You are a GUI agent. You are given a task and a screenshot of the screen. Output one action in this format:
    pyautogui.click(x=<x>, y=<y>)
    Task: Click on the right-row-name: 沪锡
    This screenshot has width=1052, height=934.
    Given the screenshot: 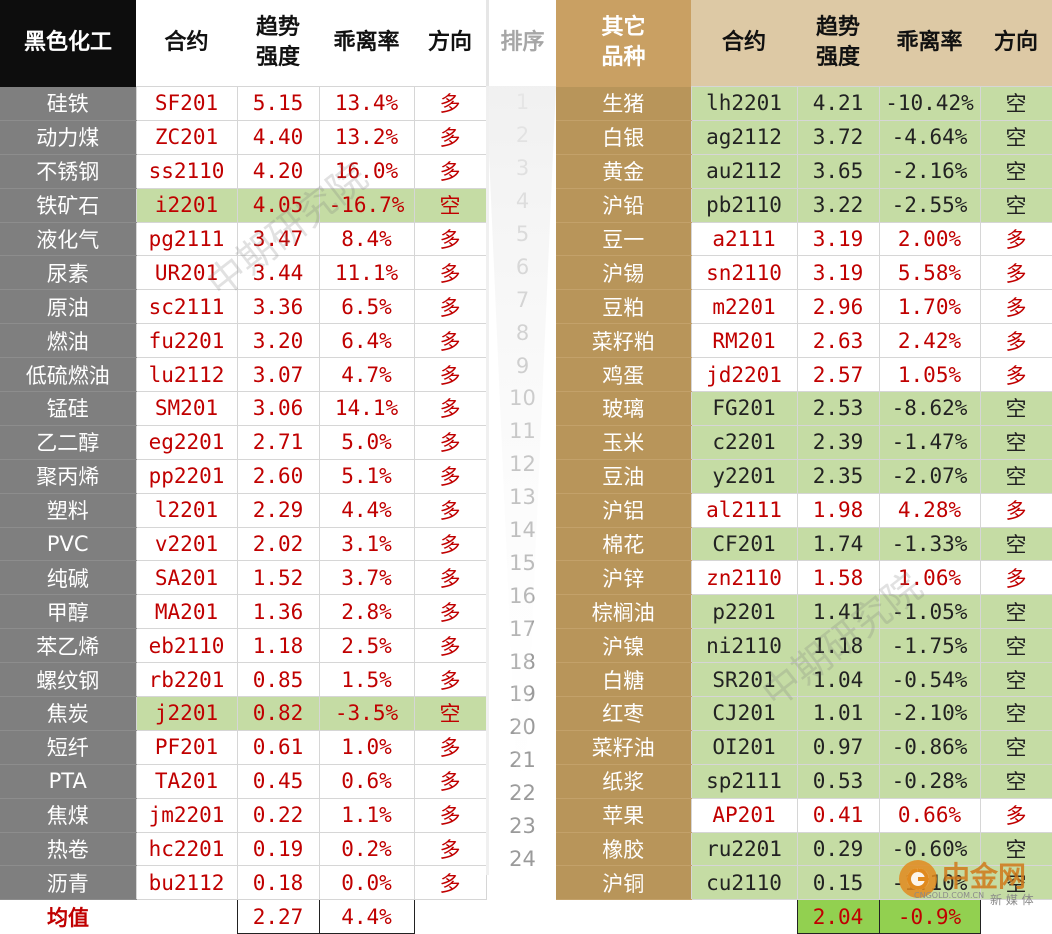 What is the action you would take?
    pyautogui.click(x=623, y=273)
    